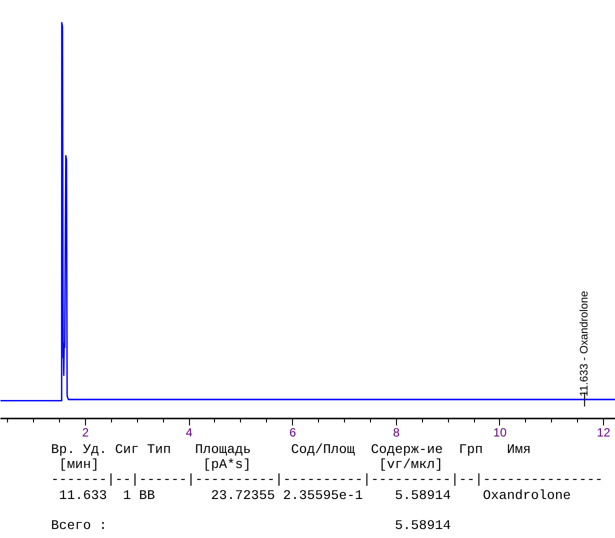 This screenshot has width=615, height=538. Describe the element at coordinates (584, 343) in the screenshot. I see `annotation: 11.633 - Oxandrolone` at that location.